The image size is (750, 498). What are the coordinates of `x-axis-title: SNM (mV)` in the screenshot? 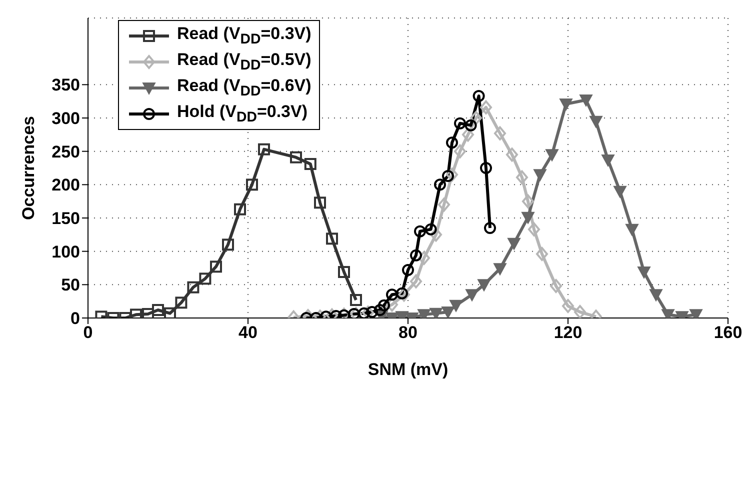 It's located at (408, 370).